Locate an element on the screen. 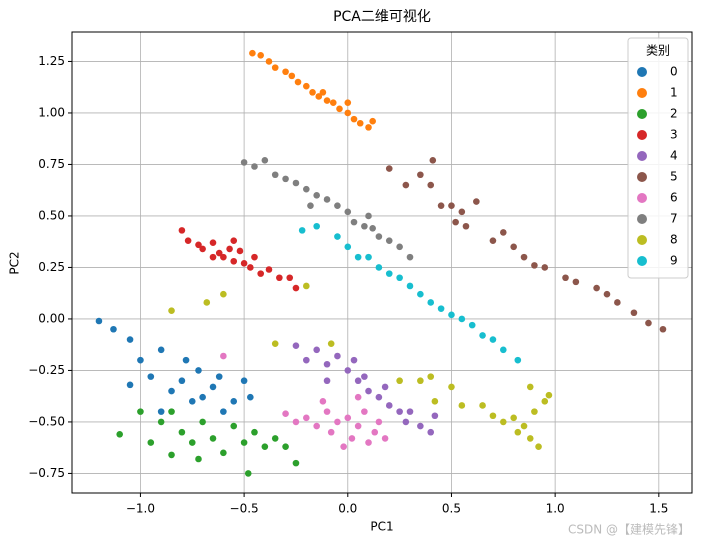 This screenshot has width=702, height=547. y-axis-label: PC2 is located at coordinates (15, 262).